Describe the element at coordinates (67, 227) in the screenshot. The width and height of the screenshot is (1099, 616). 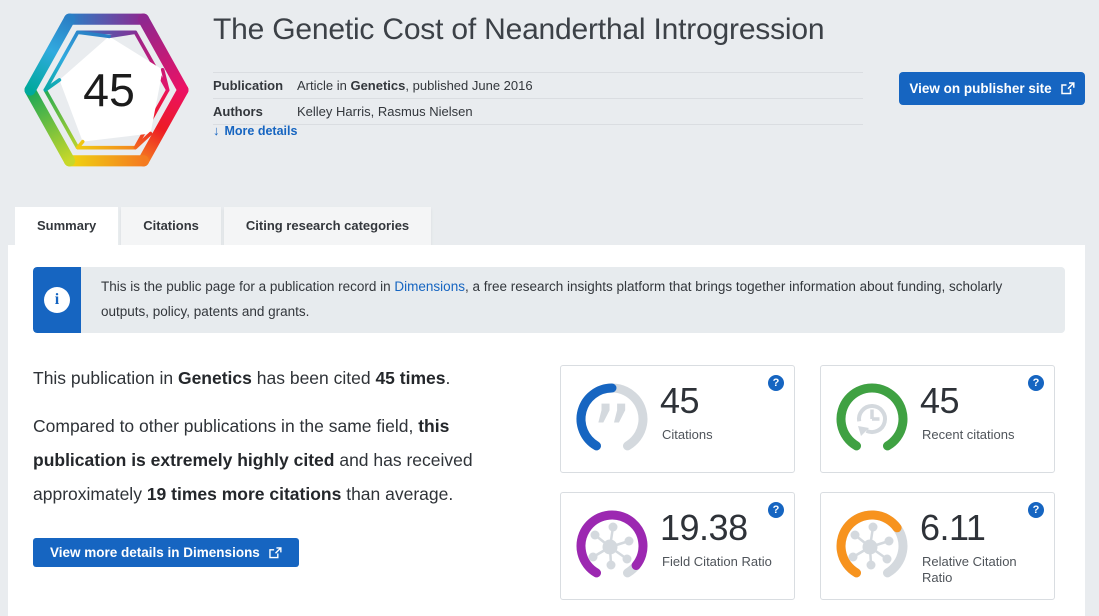
I see `tab-summary: Summary` at that location.